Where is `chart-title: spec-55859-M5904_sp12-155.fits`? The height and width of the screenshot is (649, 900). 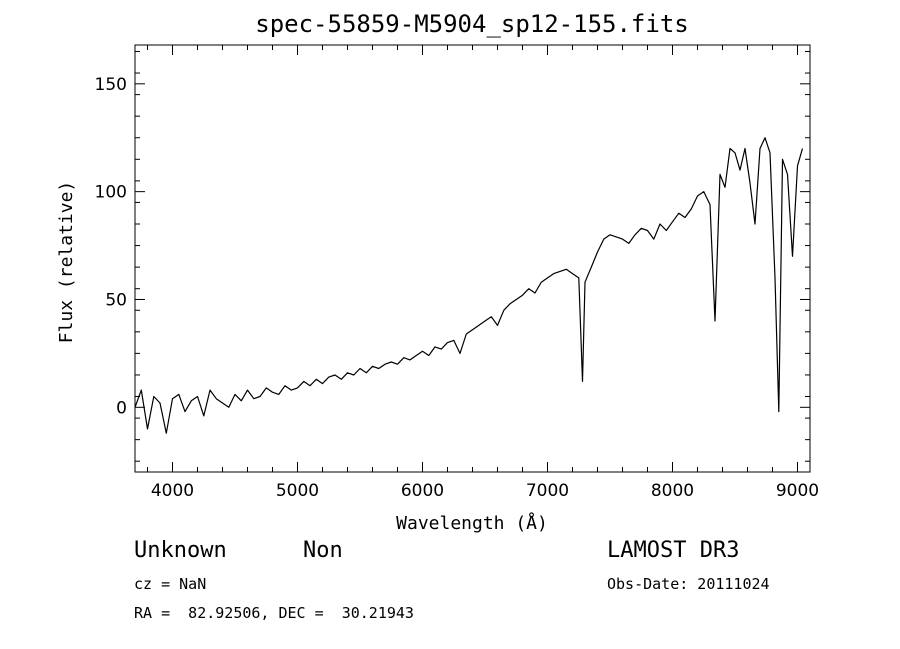
chart-title: spec-55859-M5904_sp12-155.fits is located at coordinates (471, 24).